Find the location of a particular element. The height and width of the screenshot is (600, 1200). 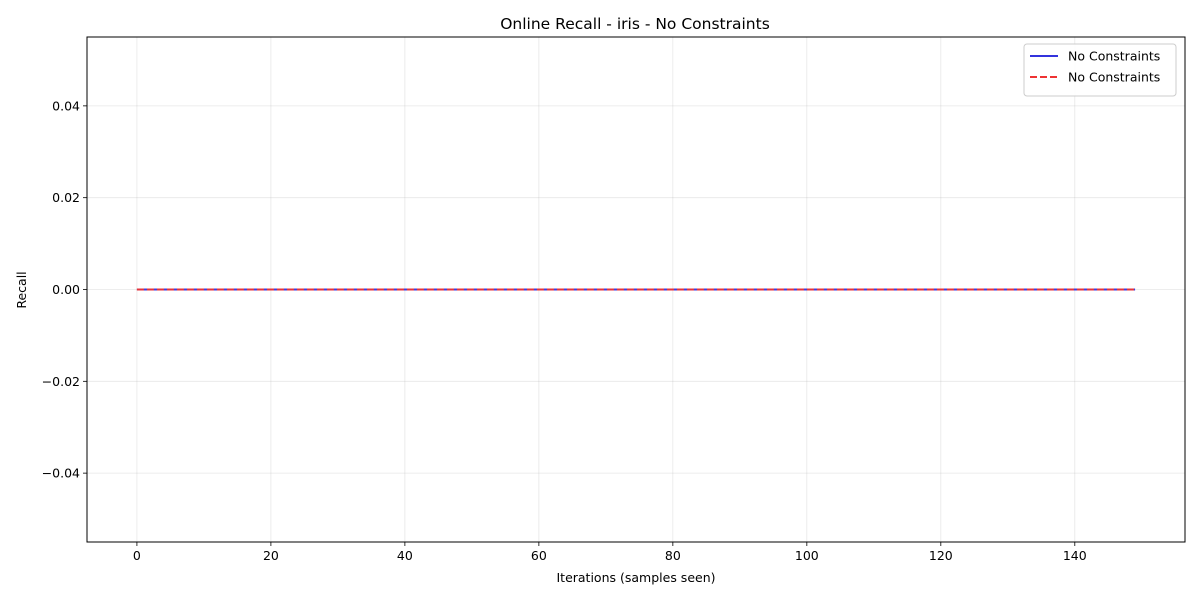

legend: No Constraints No Constraints is located at coordinates (1100, 70).